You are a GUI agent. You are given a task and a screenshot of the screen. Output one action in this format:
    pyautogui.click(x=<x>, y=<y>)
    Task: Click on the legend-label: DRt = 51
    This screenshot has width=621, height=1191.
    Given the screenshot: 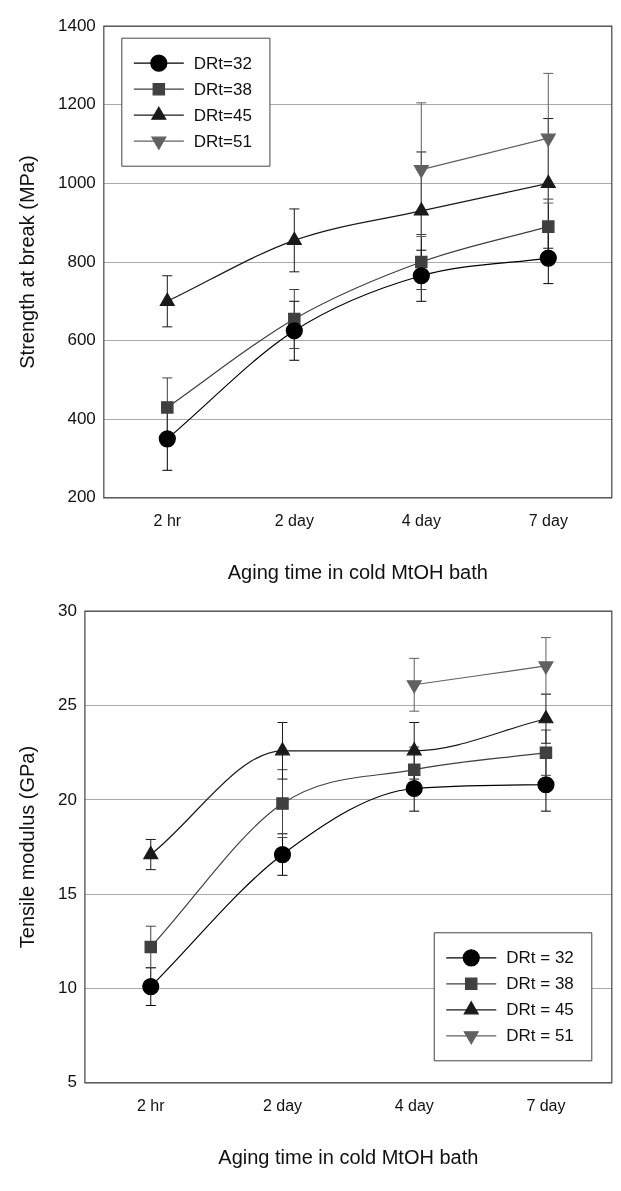 What is the action you would take?
    pyautogui.click(x=540, y=1036)
    